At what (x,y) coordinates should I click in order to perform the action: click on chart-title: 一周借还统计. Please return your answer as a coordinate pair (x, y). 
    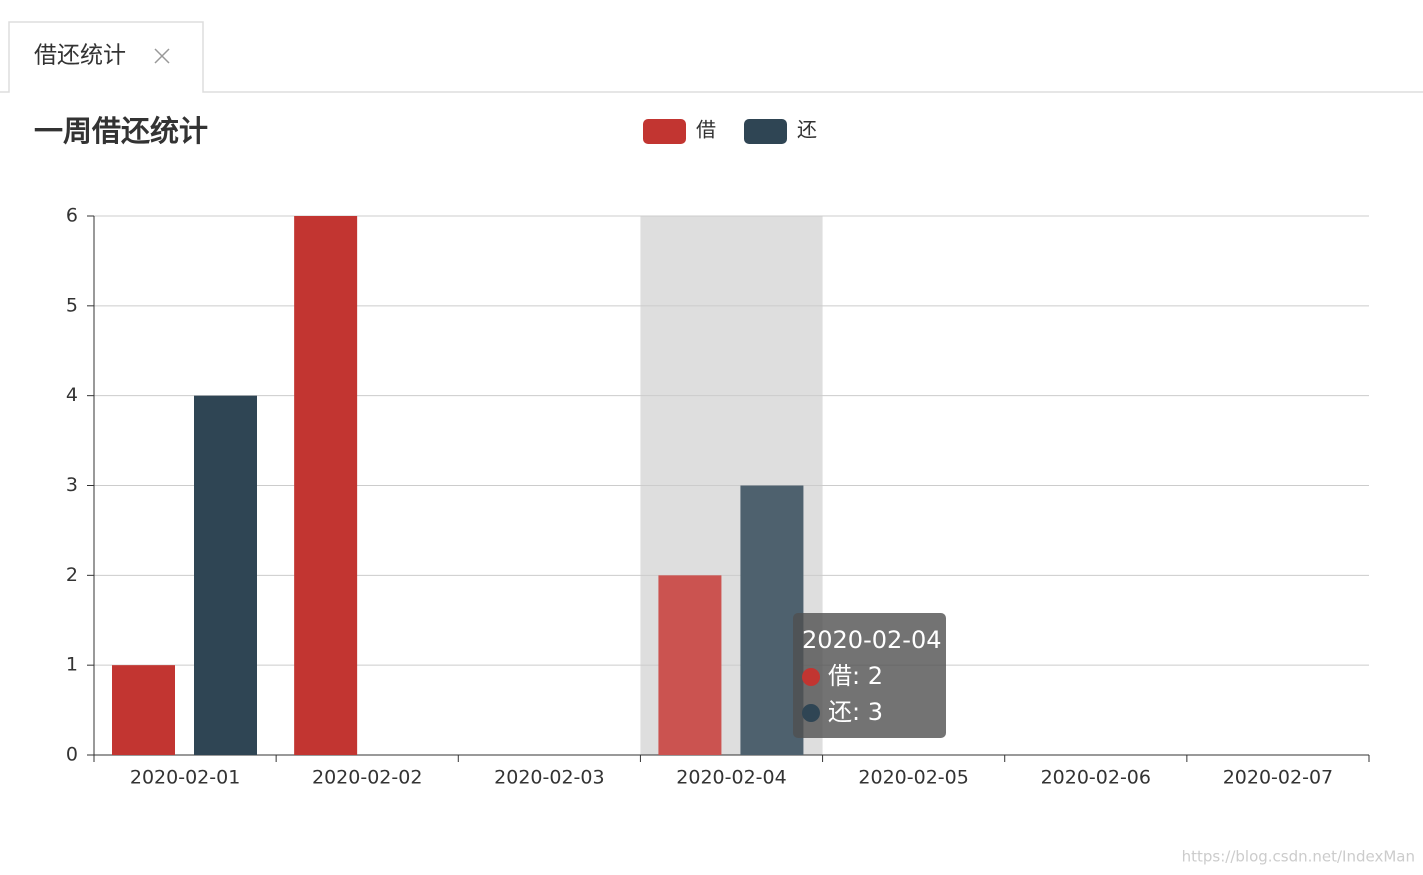
    Looking at the image, I should click on (121, 131).